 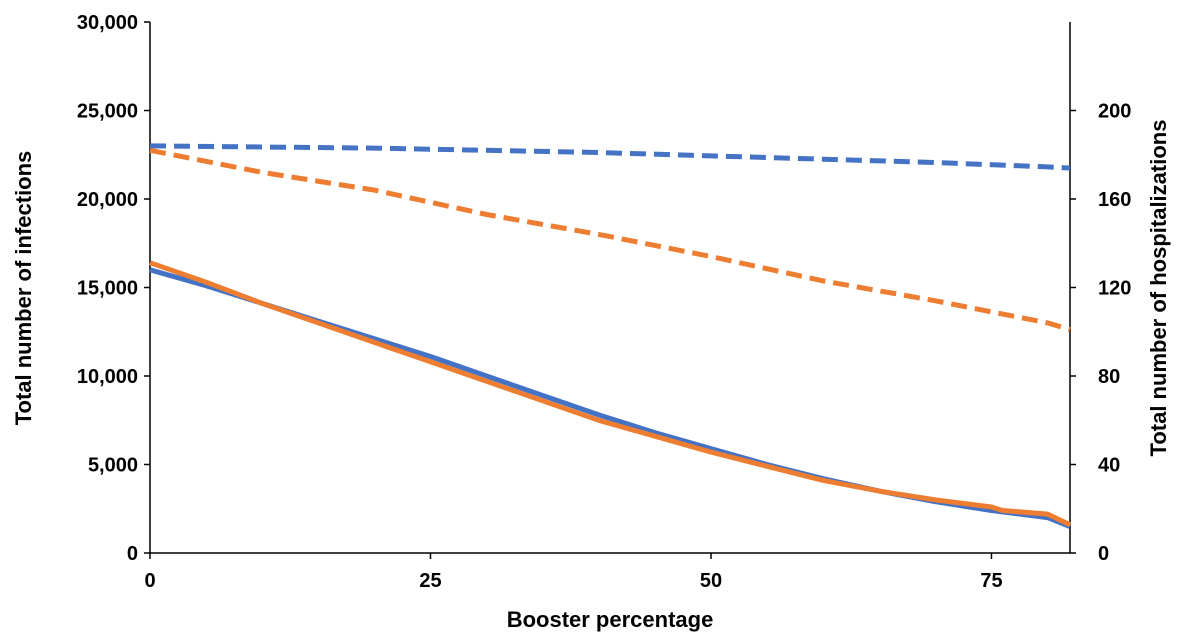 I want to click on y-left-tick-label: 5,000, so click(x=113, y=466).